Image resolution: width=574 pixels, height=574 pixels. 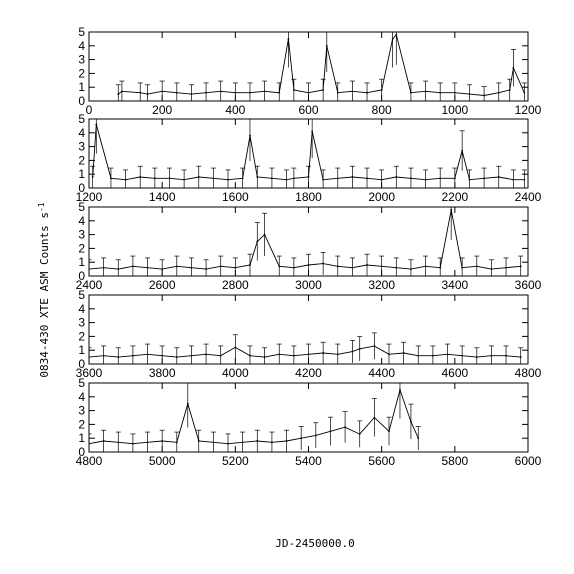 What do you see at coordinates (314, 543) in the screenshot?
I see `x-axis-title: JD-2450000.0` at bounding box center [314, 543].